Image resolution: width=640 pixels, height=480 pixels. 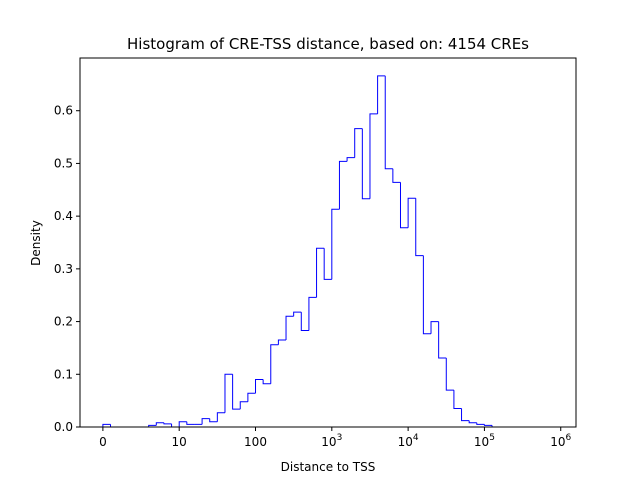 What do you see at coordinates (103, 442) in the screenshot?
I see `x-tick-label: 0` at bounding box center [103, 442].